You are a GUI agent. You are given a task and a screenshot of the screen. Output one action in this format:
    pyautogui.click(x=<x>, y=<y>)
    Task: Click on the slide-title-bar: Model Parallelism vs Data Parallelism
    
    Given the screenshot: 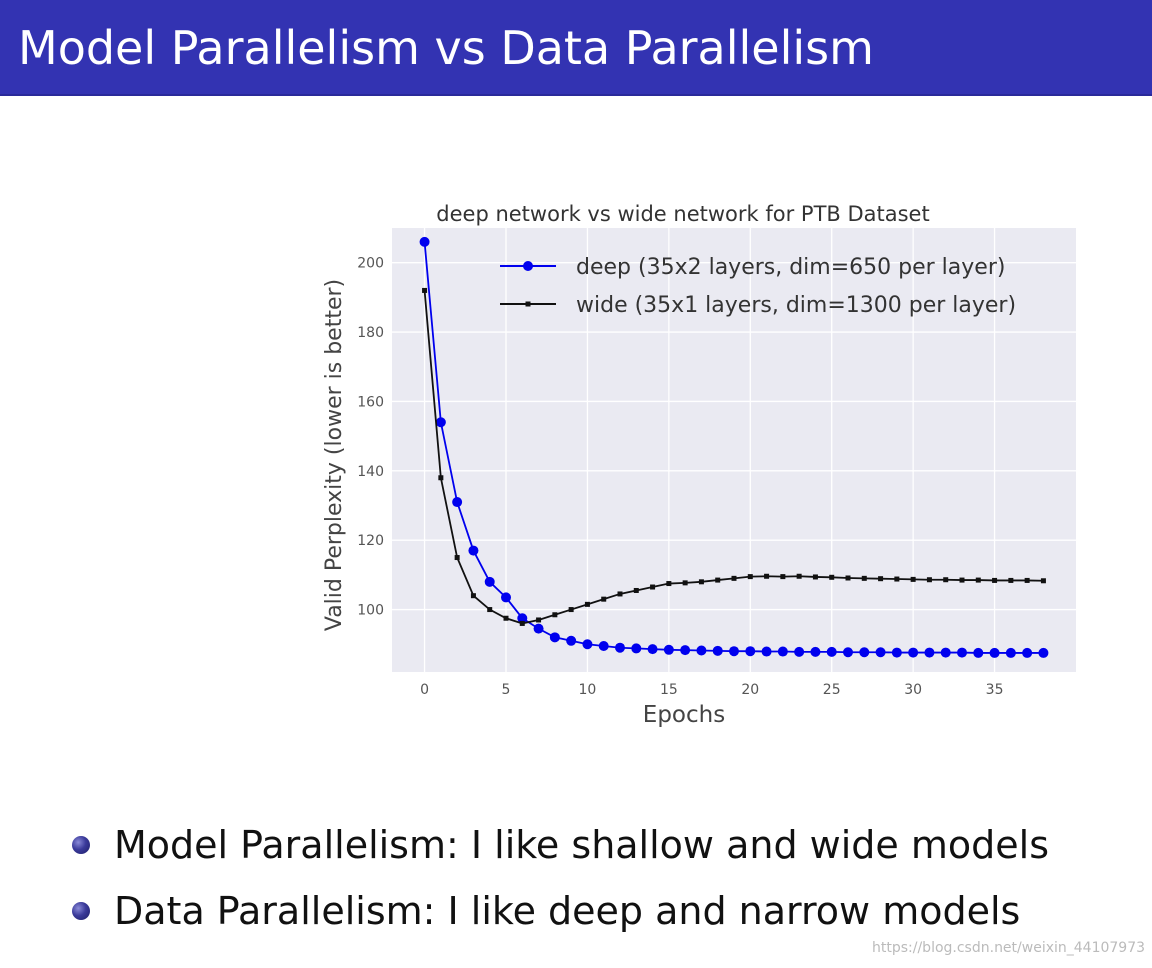 What is the action you would take?
    pyautogui.click(x=576, y=48)
    